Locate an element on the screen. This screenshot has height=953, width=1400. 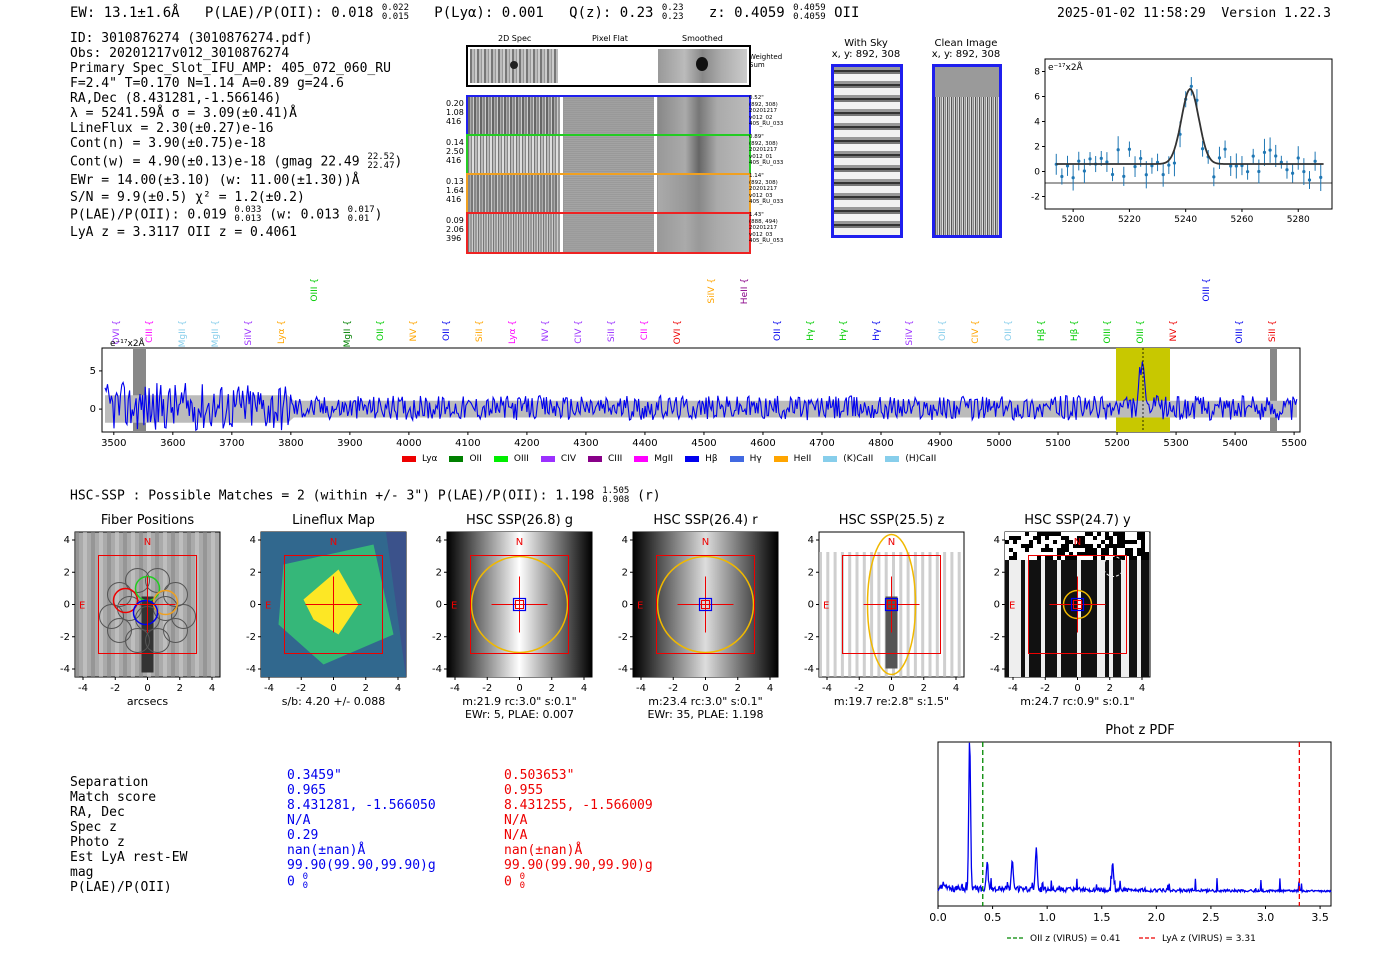
hsc-summary-sub: 0.908 is located at coordinates (616, 500).